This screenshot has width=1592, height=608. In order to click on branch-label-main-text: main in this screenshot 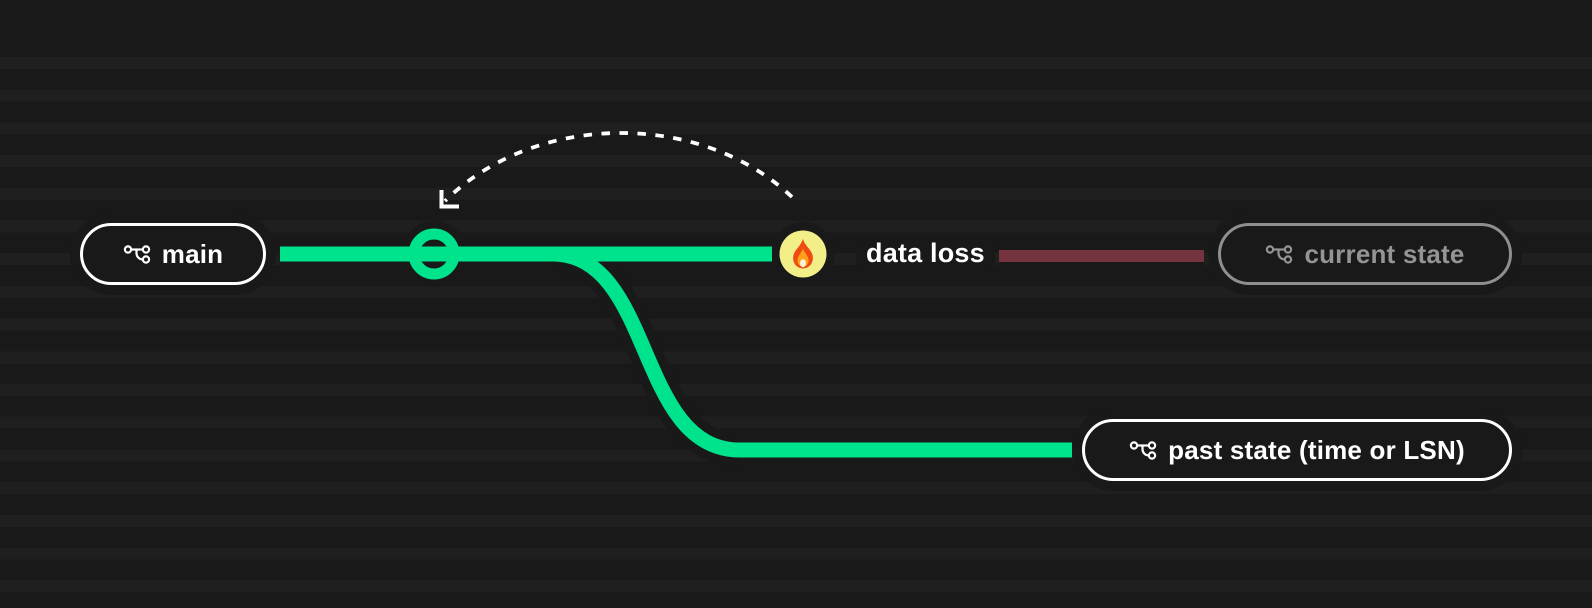, I will do `click(192, 253)`.